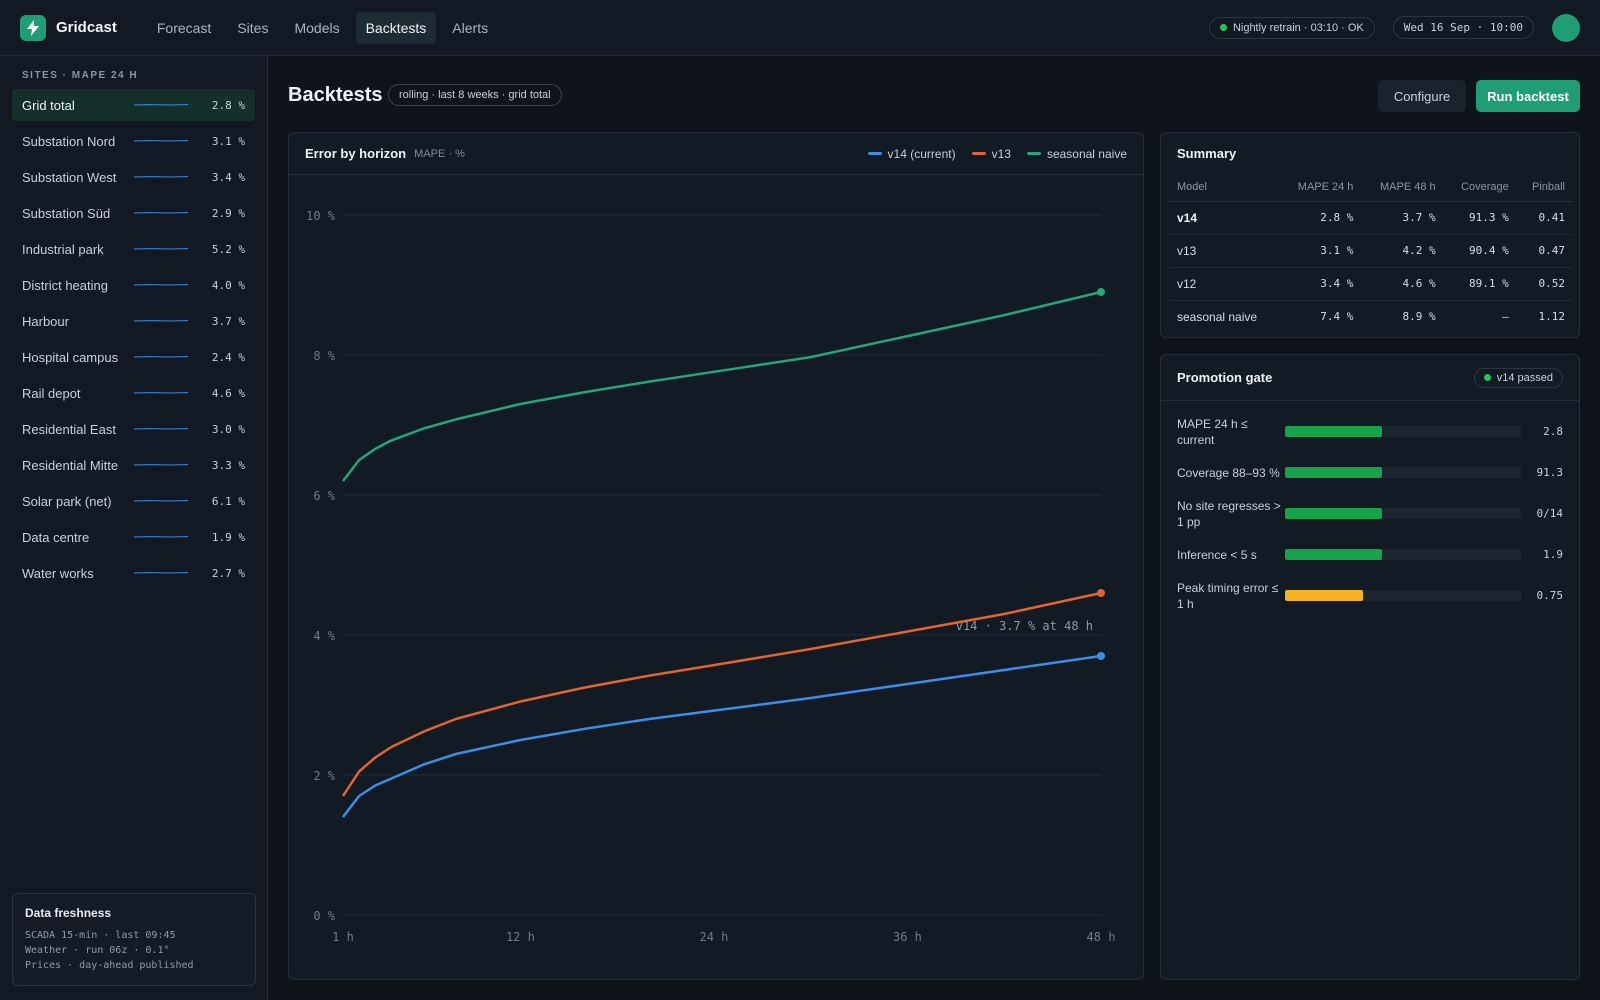  I want to click on nav-alerts: Alerts, so click(470, 27).